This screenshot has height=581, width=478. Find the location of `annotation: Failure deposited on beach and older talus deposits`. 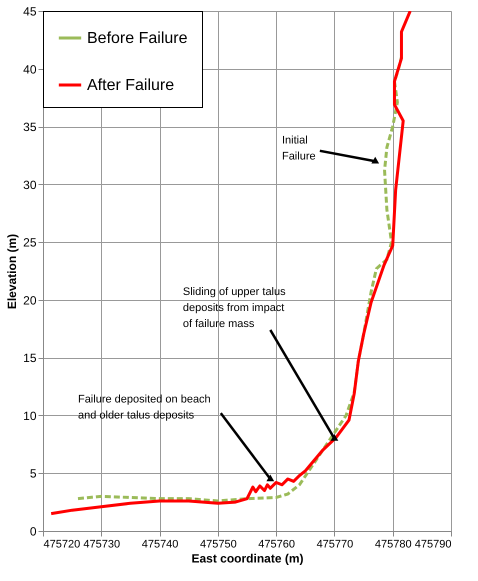

annotation: Failure deposited on beach and older talus deposits is located at coordinates (144, 407).